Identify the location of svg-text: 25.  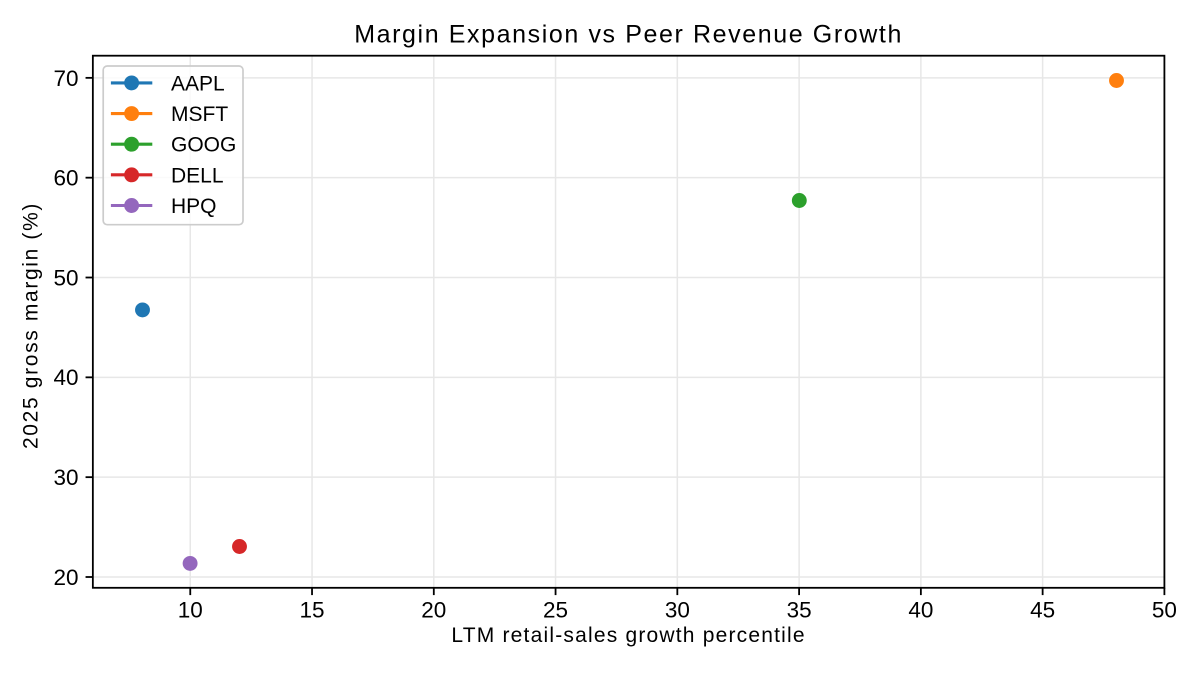
(555, 610).